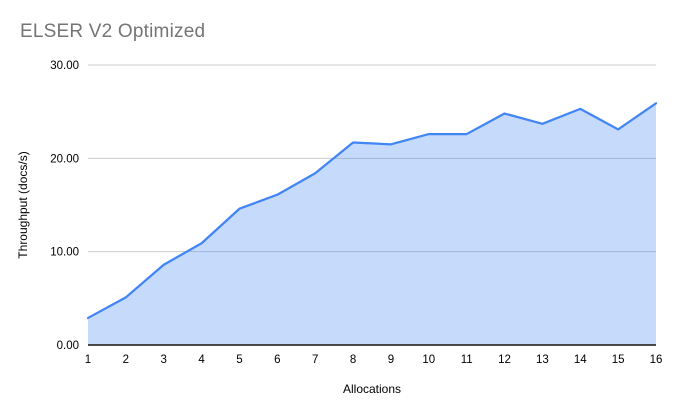  What do you see at coordinates (113, 31) in the screenshot?
I see `chart-title: ELSER V2 Optimized` at bounding box center [113, 31].